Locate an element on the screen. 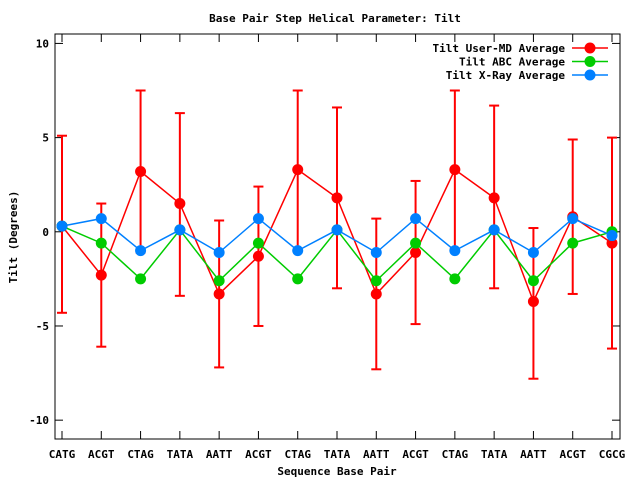 The height and width of the screenshot is (480, 640). y-tick-label: -5 is located at coordinates (42, 326).